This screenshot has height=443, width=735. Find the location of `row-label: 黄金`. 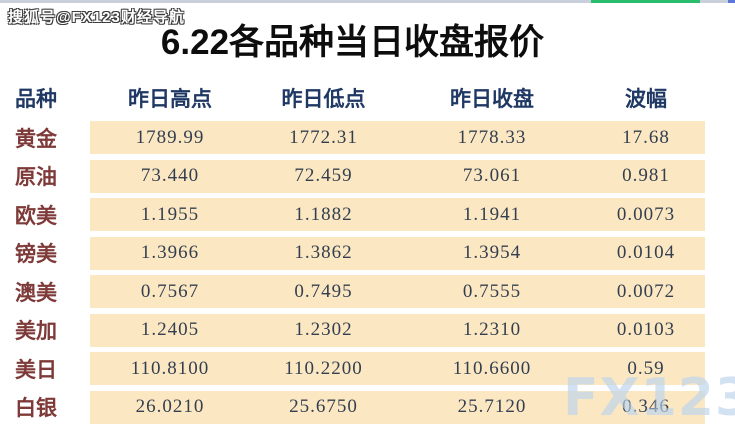

row-label: 黄金 is located at coordinates (45, 137).